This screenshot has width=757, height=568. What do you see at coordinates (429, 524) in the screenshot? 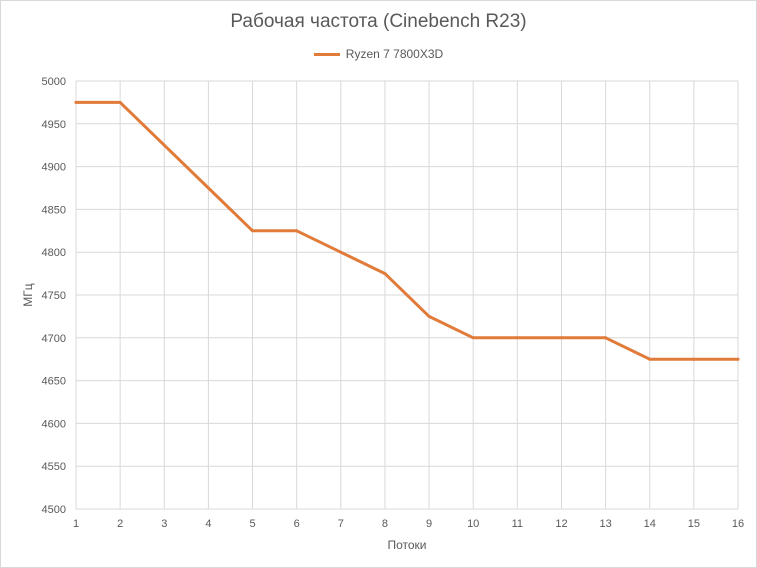
I see `x-tick-label: 9` at bounding box center [429, 524].